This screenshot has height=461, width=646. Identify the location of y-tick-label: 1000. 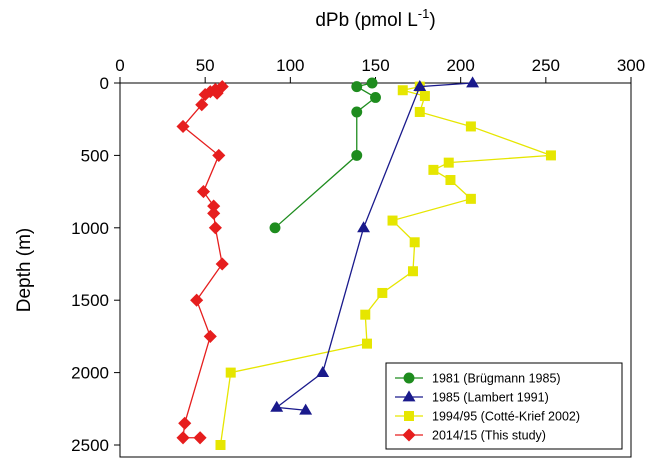
(90, 228).